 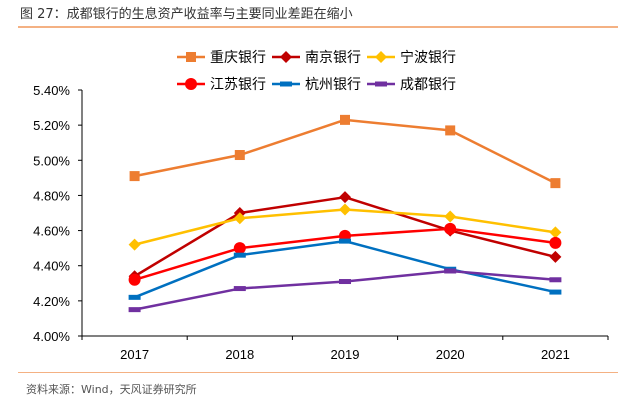 I want to click on y-tick-label: 5.20%, so click(x=51, y=125).